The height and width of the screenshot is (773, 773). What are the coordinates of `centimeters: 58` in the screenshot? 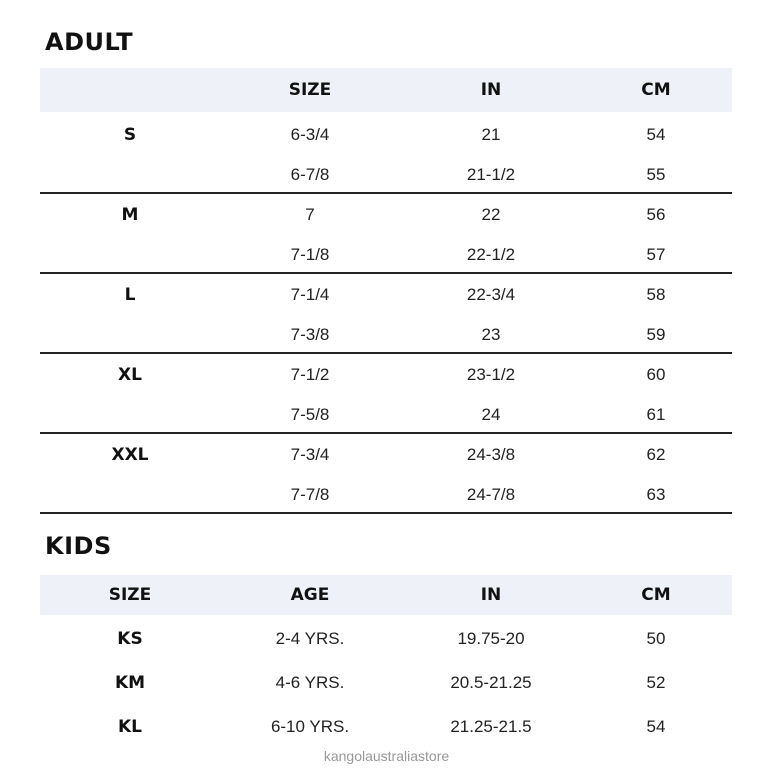 It's located at (656, 294).